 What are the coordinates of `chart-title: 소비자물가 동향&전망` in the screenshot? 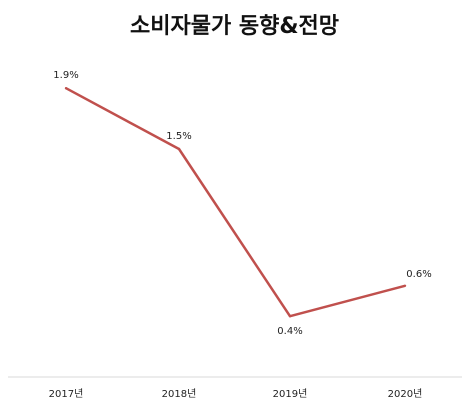 It's located at (234, 26).